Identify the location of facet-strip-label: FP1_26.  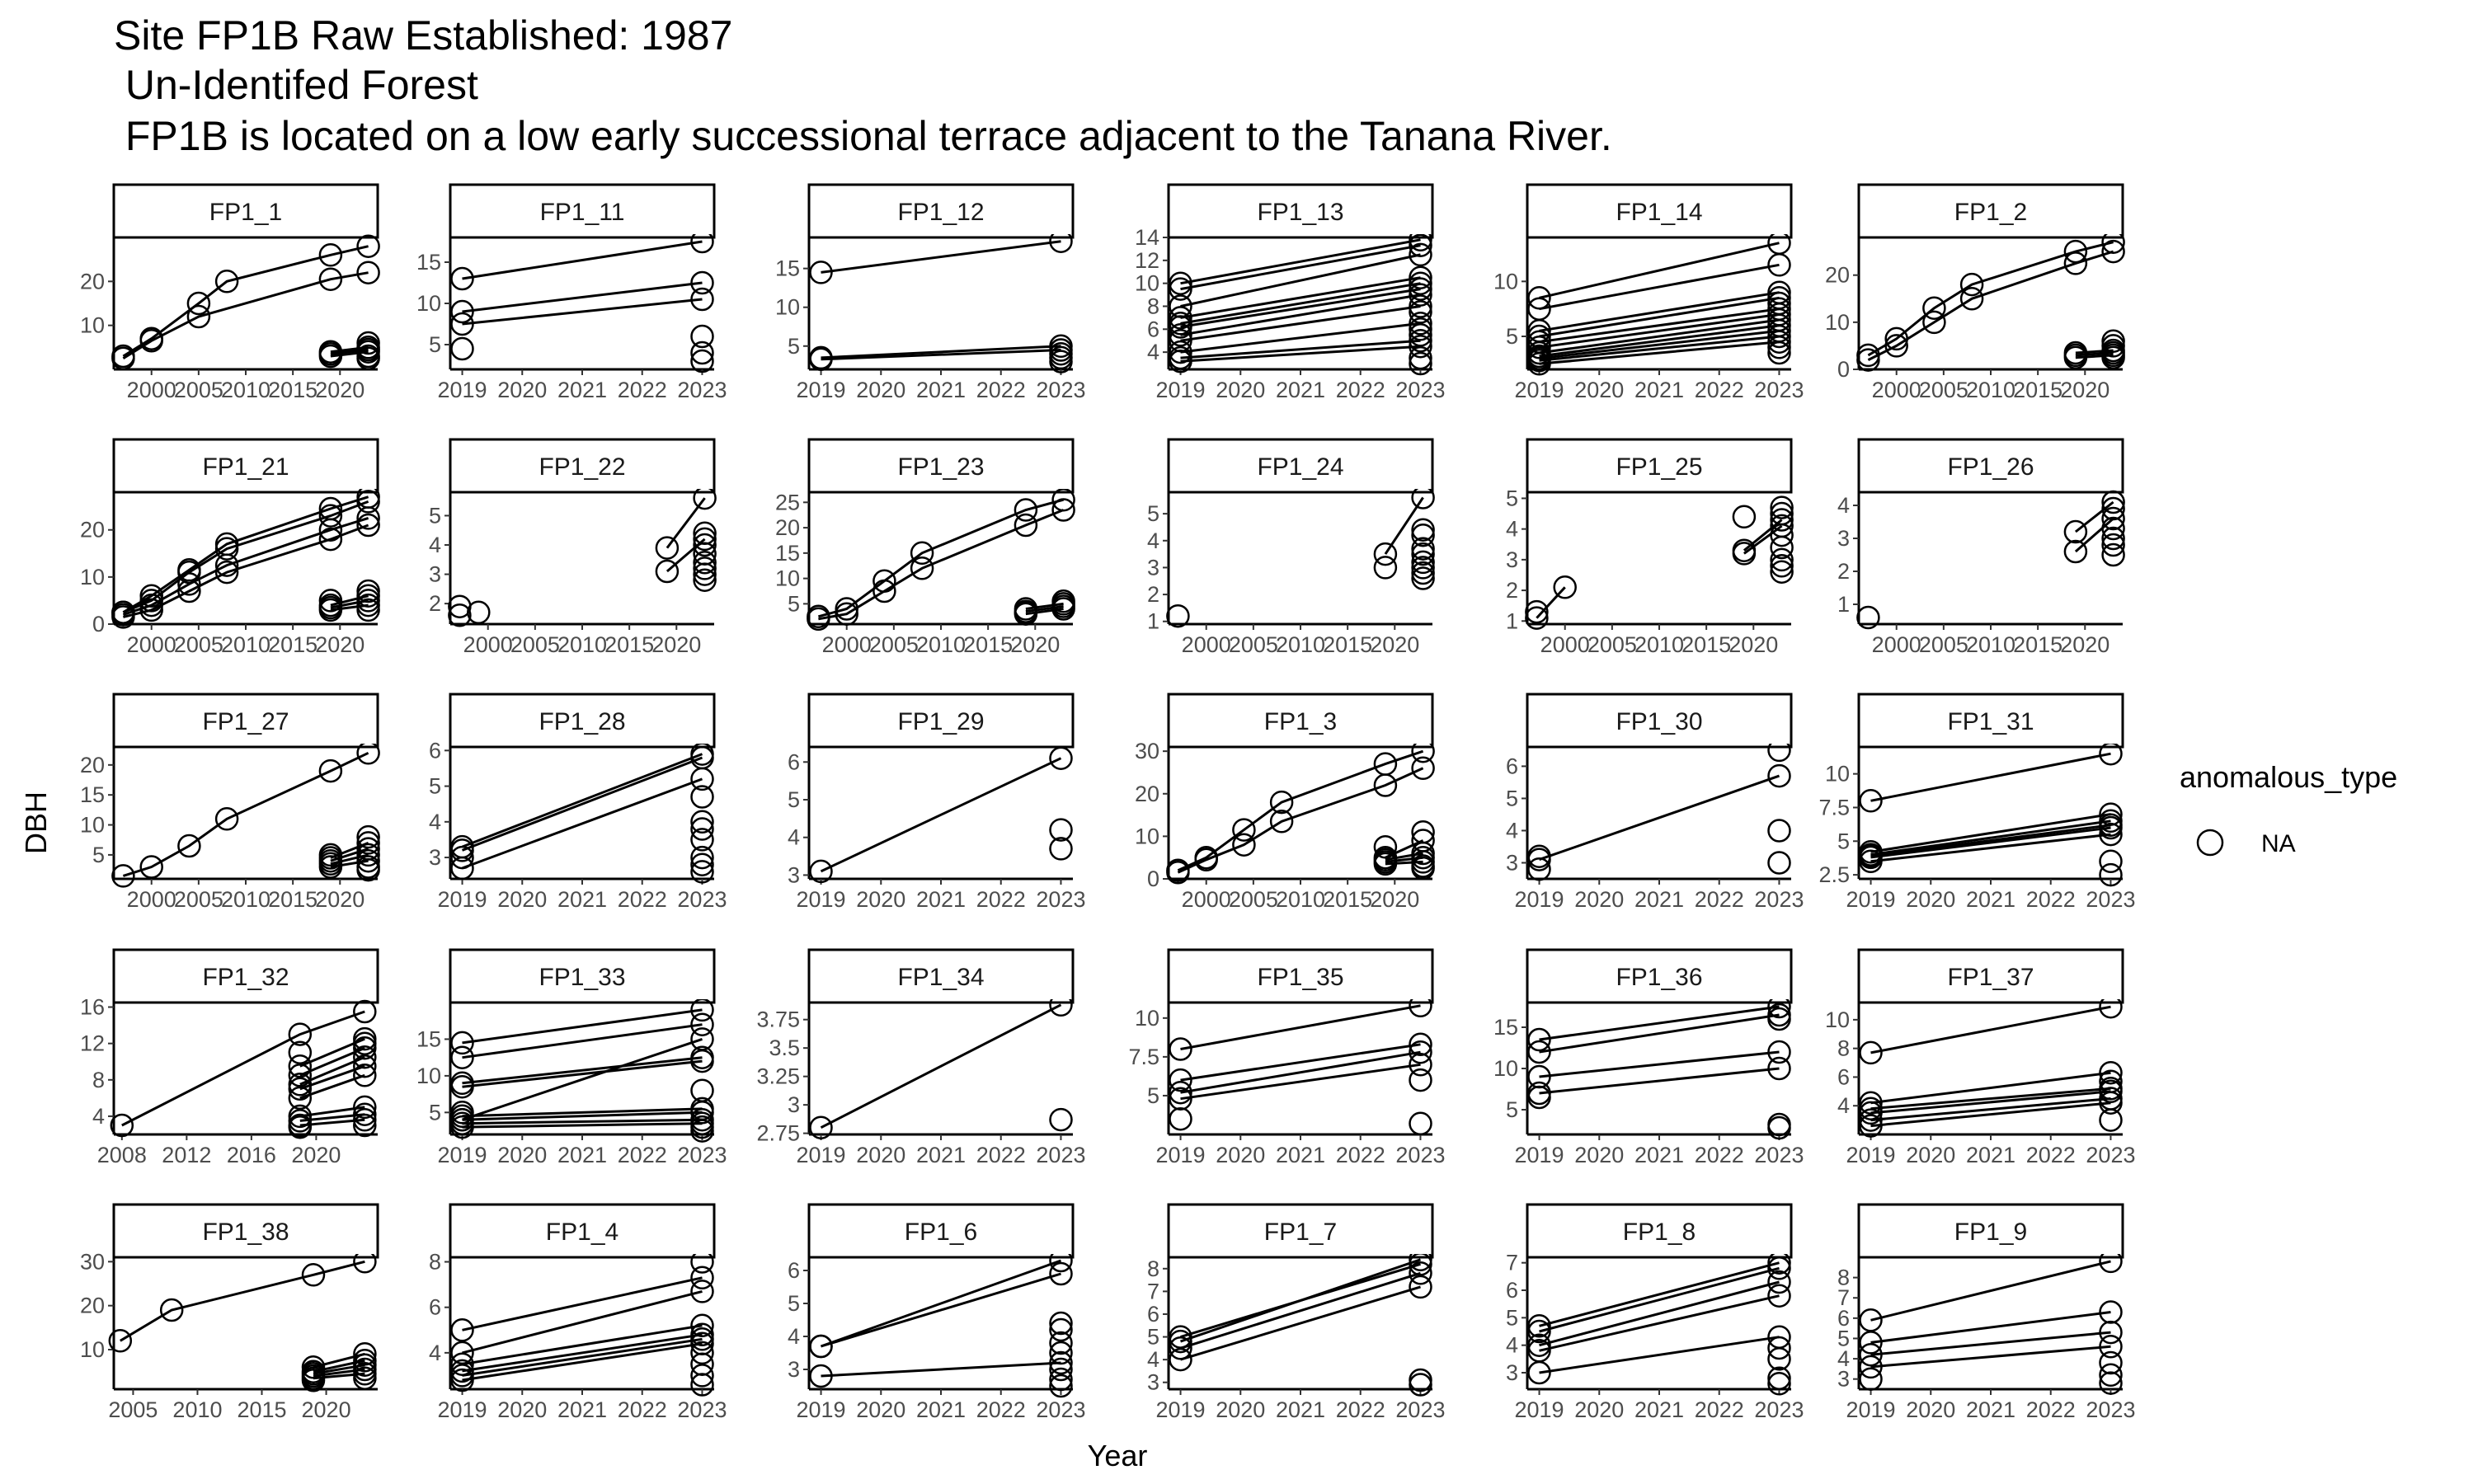
(1990, 467).